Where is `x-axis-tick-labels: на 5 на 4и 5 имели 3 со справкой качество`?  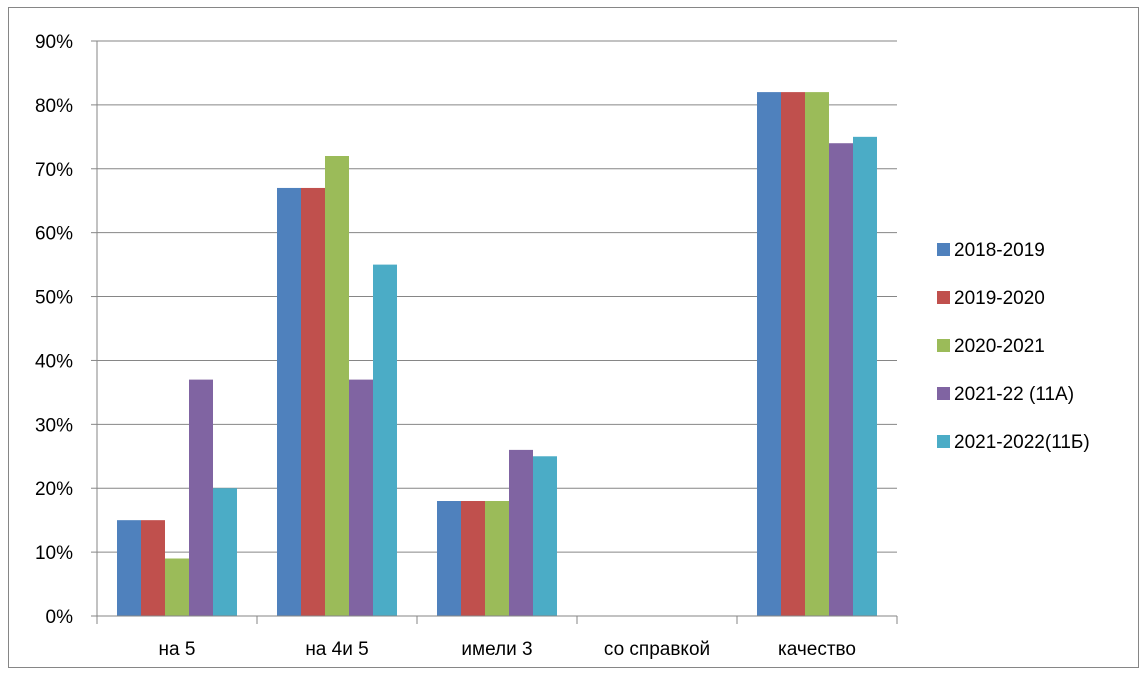 x-axis-tick-labels: на 5 на 4и 5 имели 3 со справкой качество is located at coordinates (507, 649).